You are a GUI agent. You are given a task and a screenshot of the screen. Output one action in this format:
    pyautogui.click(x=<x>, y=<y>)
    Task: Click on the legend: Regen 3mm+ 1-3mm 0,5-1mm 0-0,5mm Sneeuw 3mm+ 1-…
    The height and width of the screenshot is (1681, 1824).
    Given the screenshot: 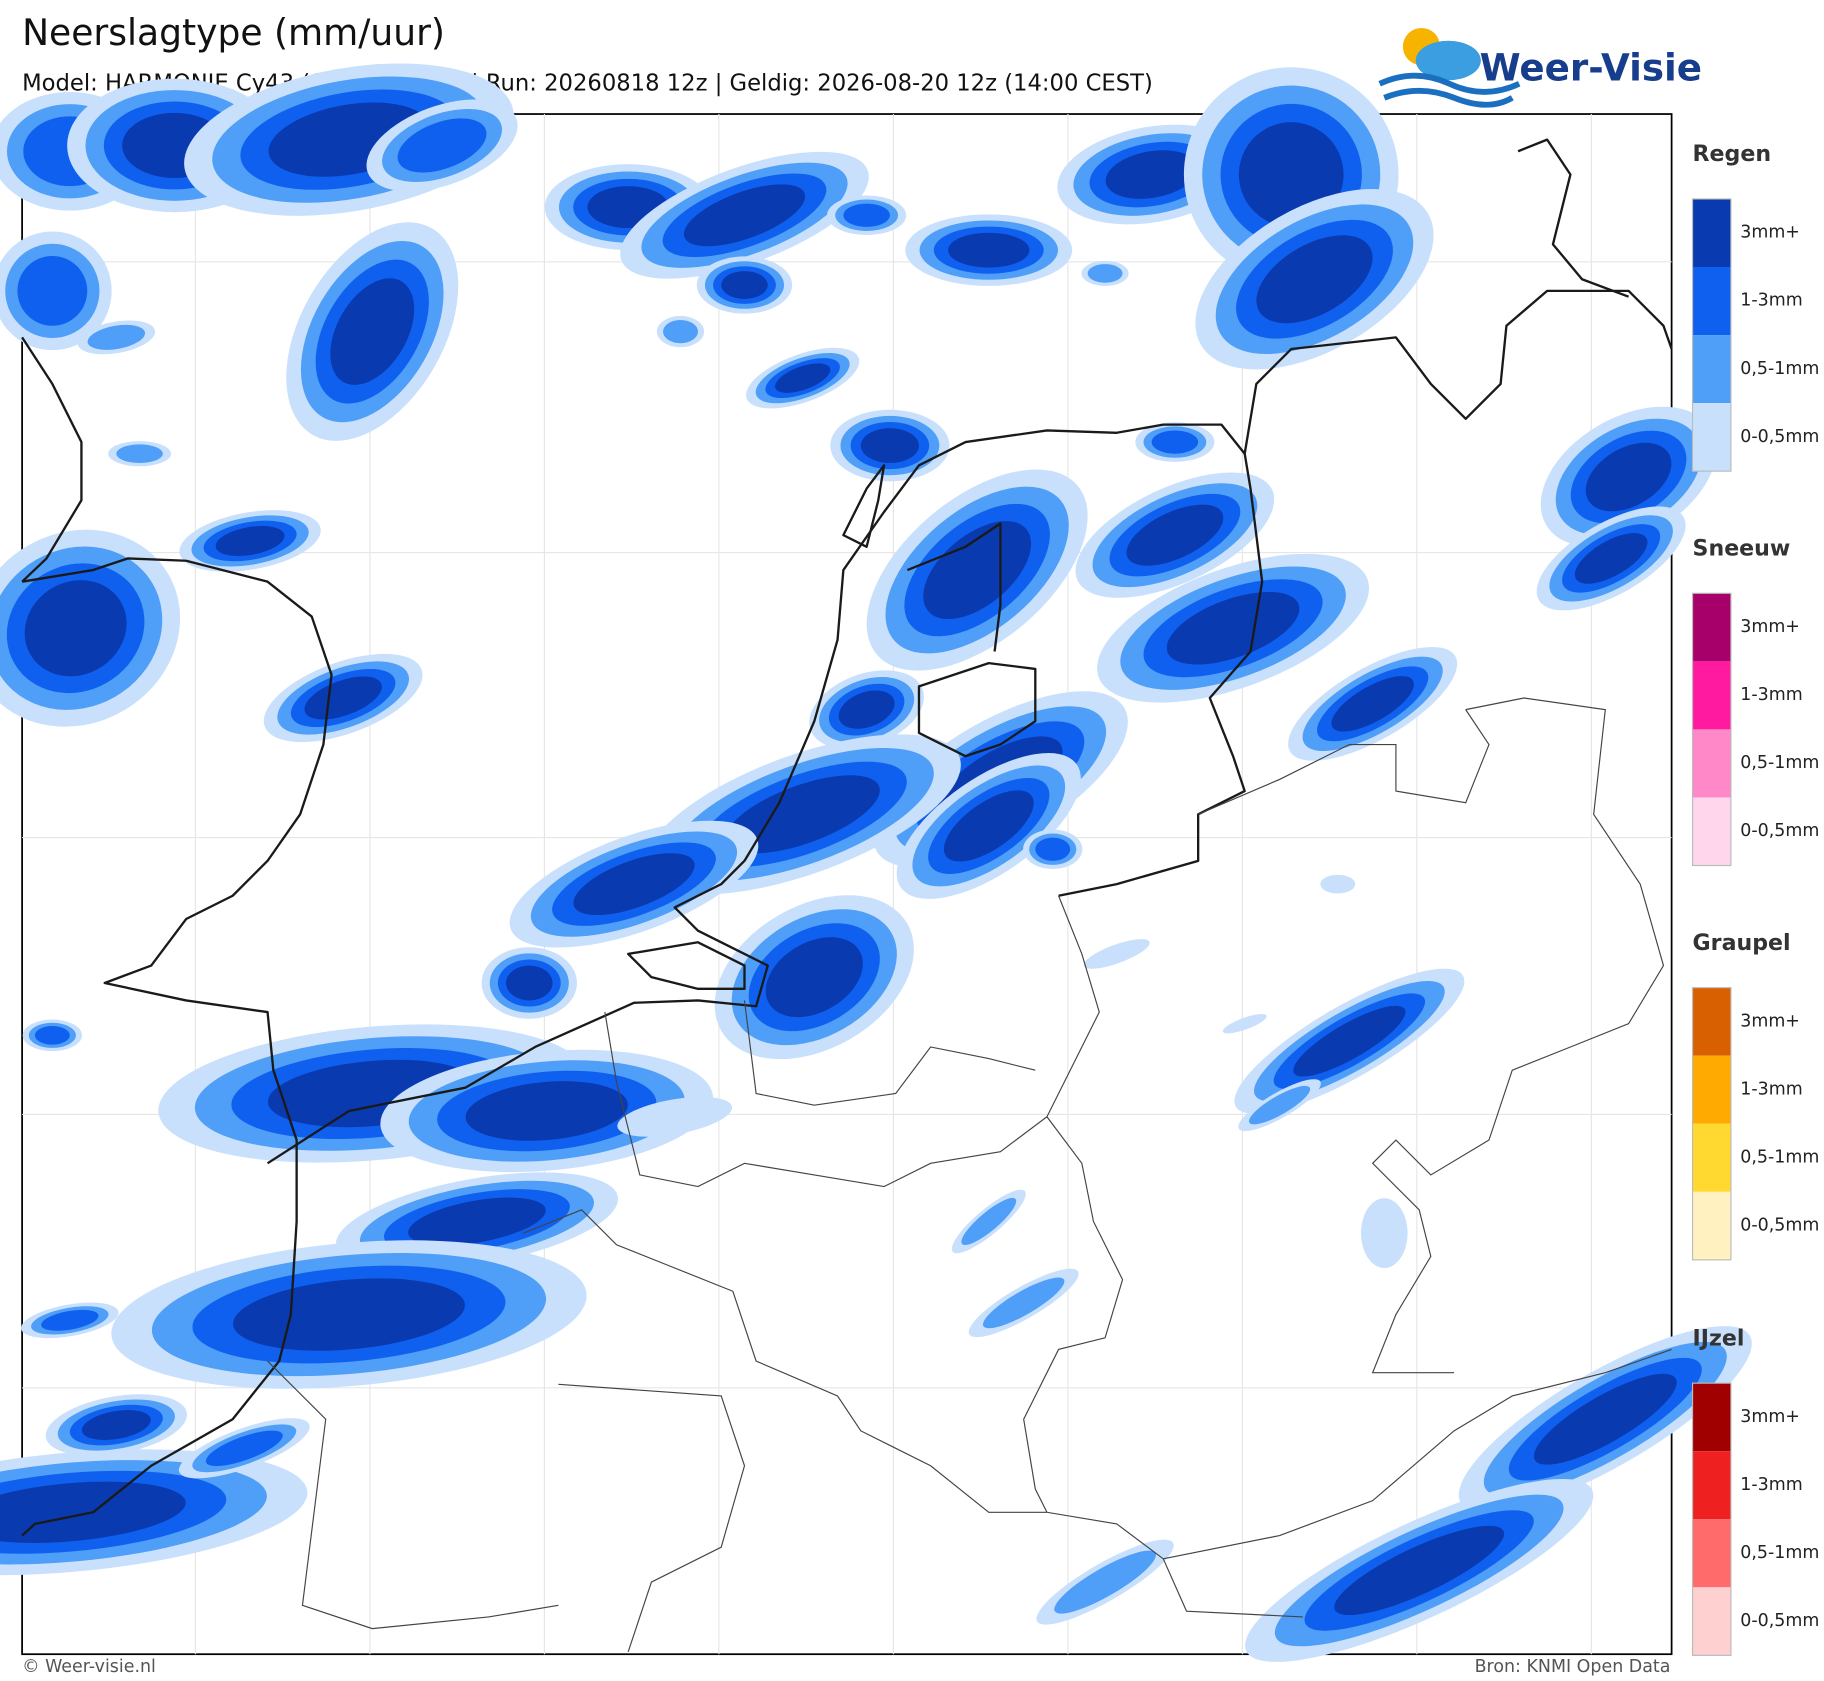 What is the action you would take?
    pyautogui.click(x=1755, y=898)
    